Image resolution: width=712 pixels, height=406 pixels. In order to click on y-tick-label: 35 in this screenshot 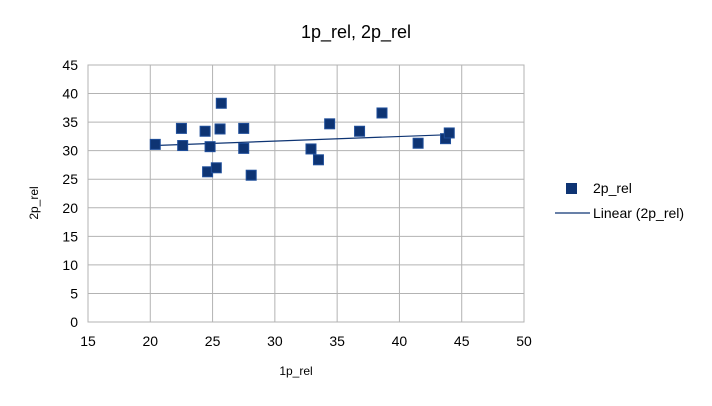, I will do `click(70, 122)`.